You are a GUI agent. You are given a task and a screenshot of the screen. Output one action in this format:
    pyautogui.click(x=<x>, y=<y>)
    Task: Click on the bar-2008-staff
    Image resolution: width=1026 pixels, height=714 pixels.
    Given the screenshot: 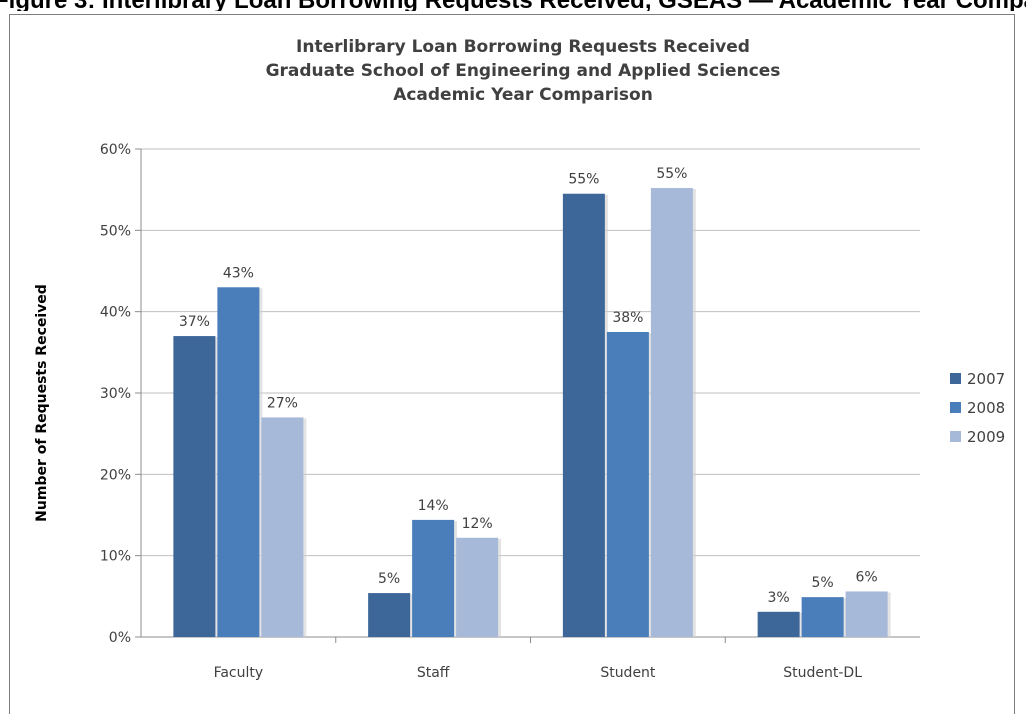 What is the action you would take?
    pyautogui.click(x=433, y=578)
    